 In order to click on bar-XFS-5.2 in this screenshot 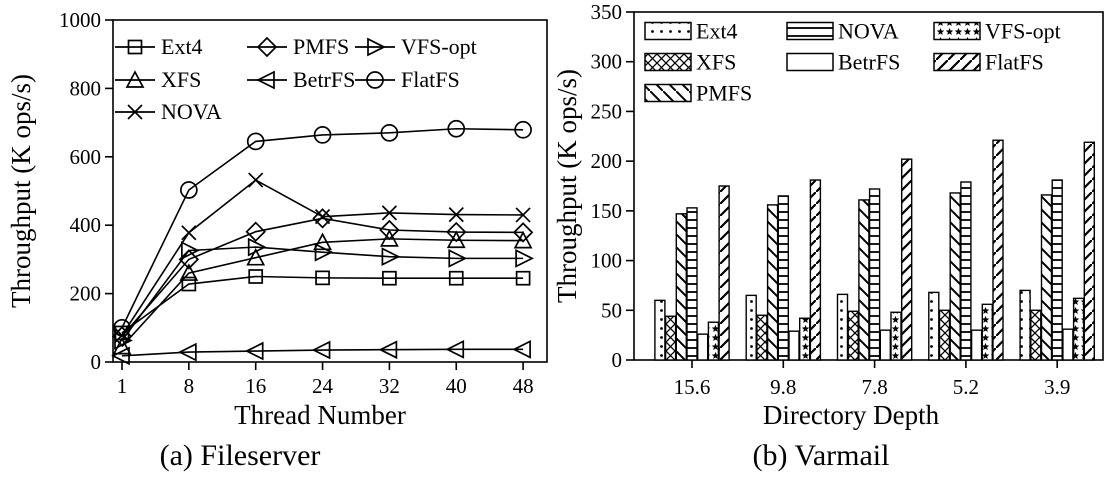, I will do `click(944, 335)`.